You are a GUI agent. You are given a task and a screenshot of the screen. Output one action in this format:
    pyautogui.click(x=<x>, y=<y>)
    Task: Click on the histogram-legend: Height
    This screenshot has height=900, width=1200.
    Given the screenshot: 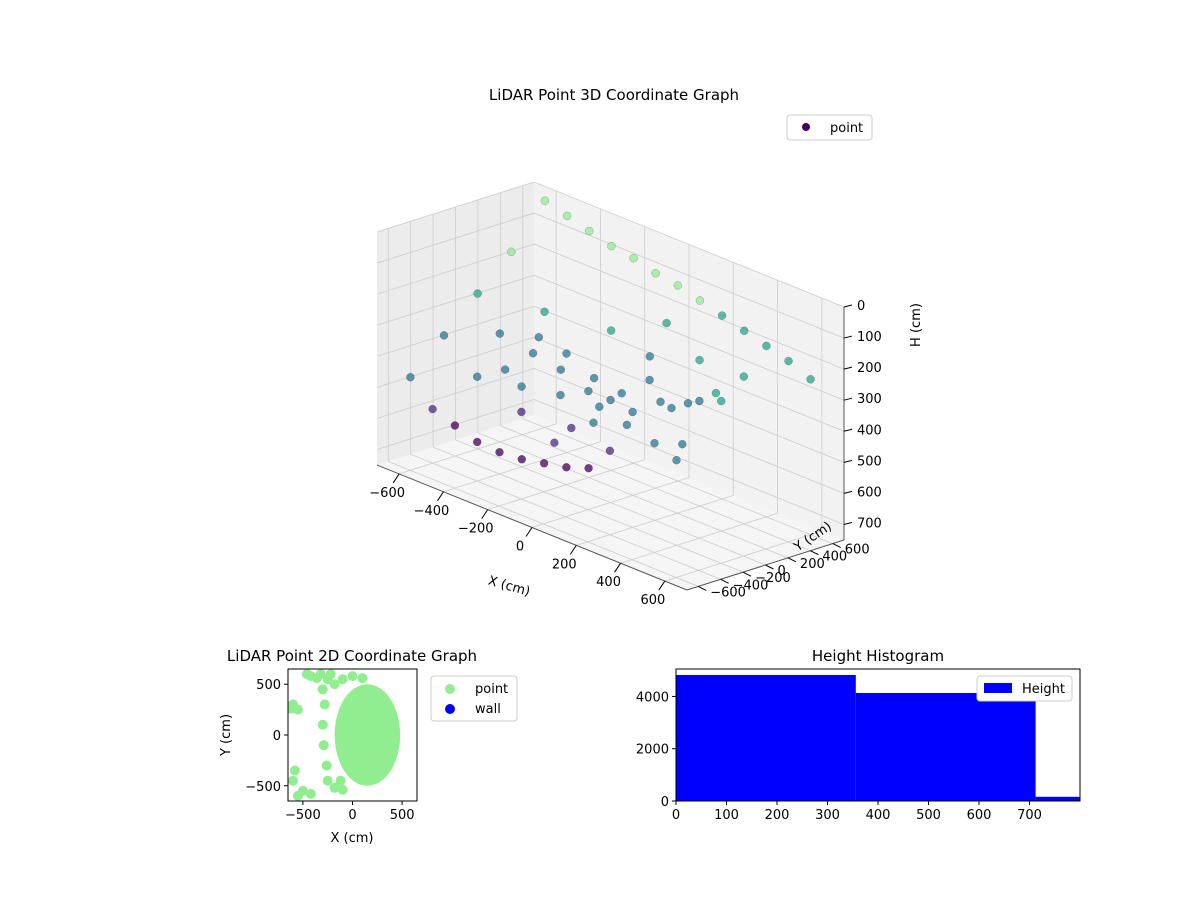 What is the action you would take?
    pyautogui.click(x=1024, y=688)
    